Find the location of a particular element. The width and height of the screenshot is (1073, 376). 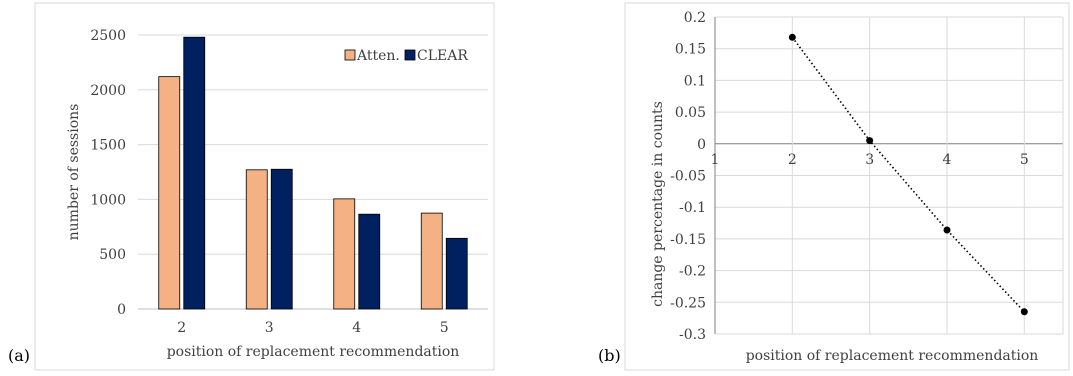

y-axis-title: number of sessions is located at coordinates (74, 172).